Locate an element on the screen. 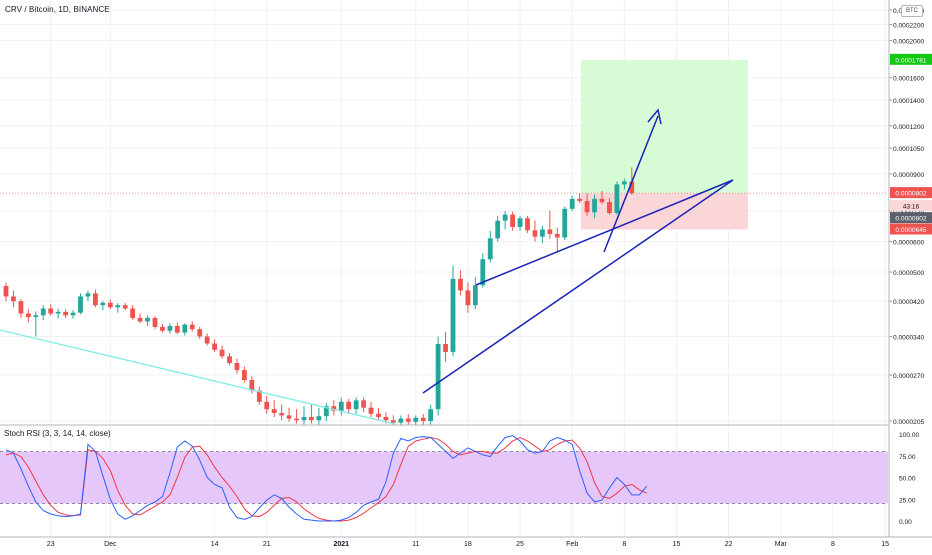 The height and width of the screenshot is (555, 932). stop-price-label: 0.0000645 is located at coordinates (911, 230).